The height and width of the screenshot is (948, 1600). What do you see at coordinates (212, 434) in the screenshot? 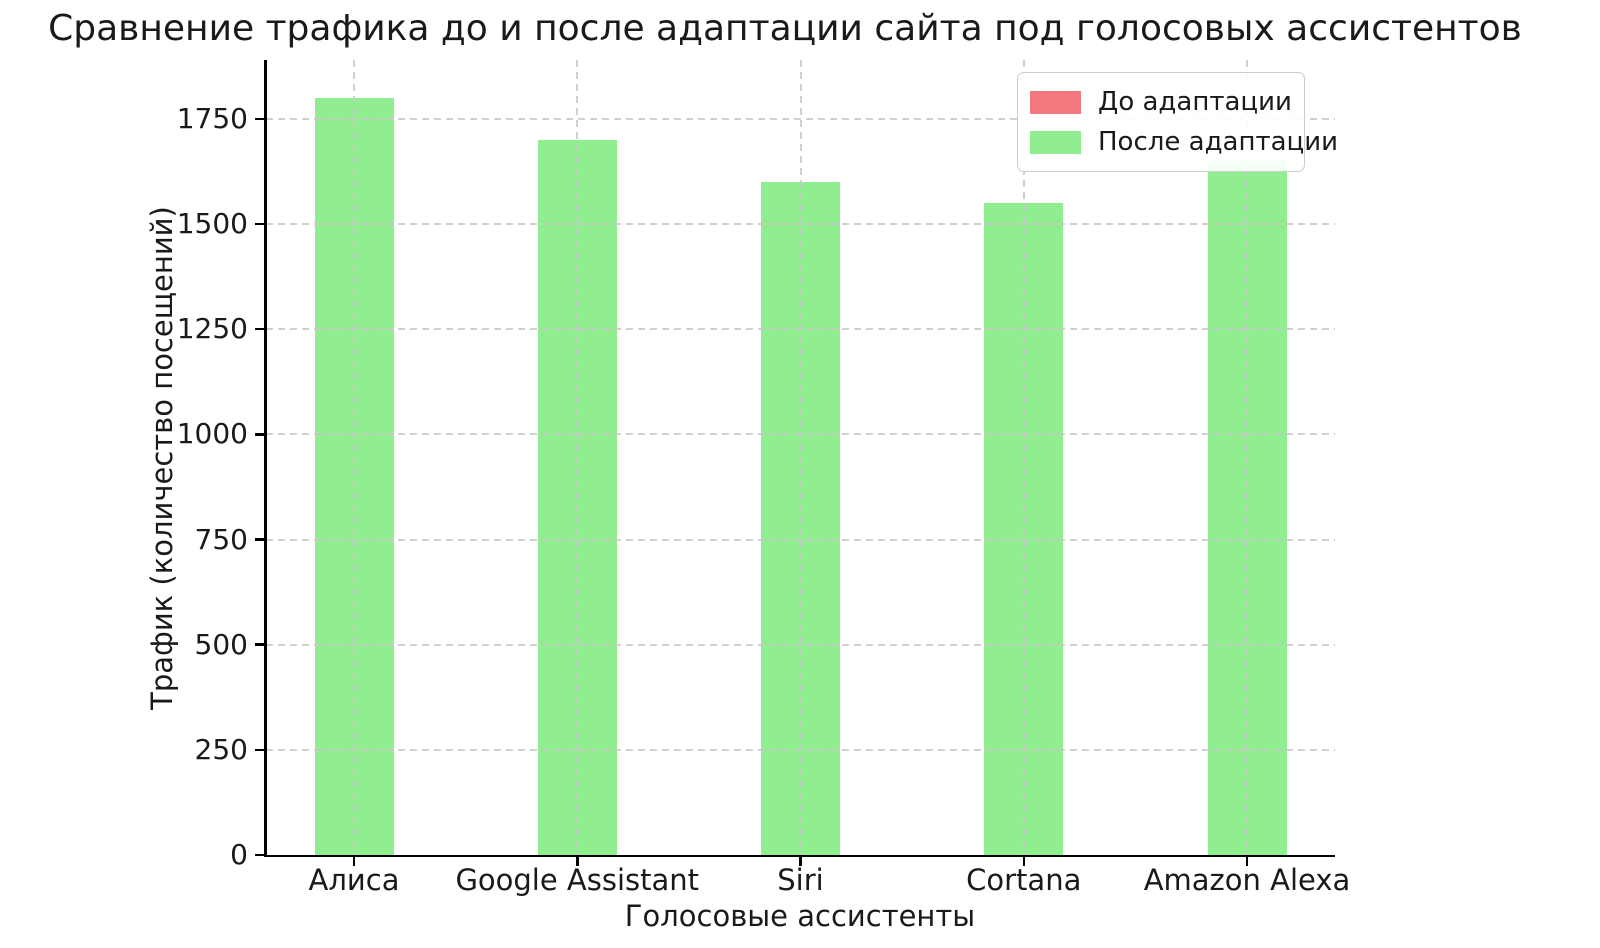
I see `y-tick-label-1000: 1000` at bounding box center [212, 434].